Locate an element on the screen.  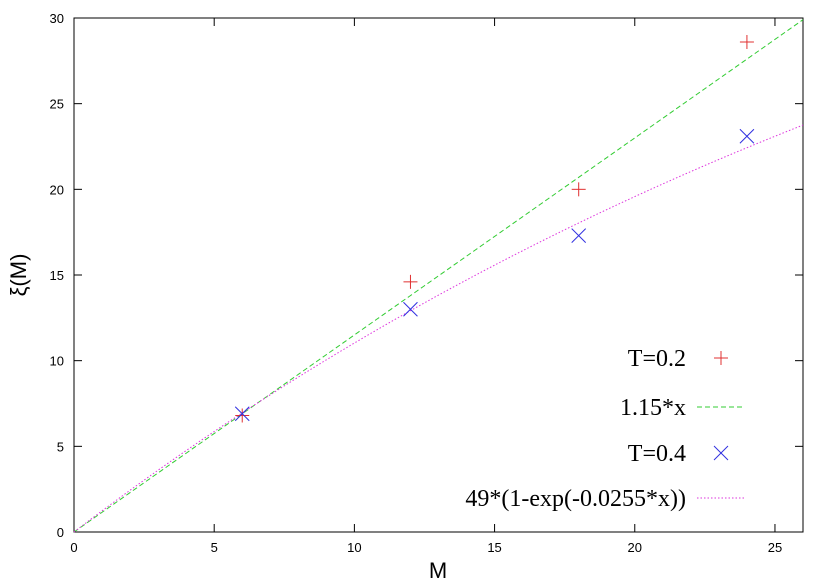
y-tick-label: 0 is located at coordinates (60, 532).